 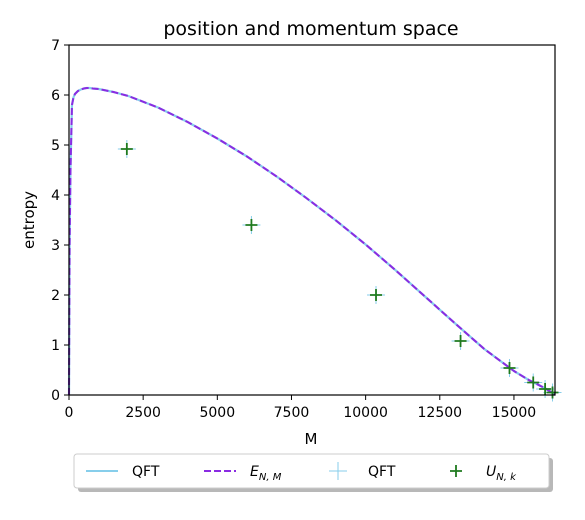 I want to click on legend-label-base: E, so click(x=254, y=472).